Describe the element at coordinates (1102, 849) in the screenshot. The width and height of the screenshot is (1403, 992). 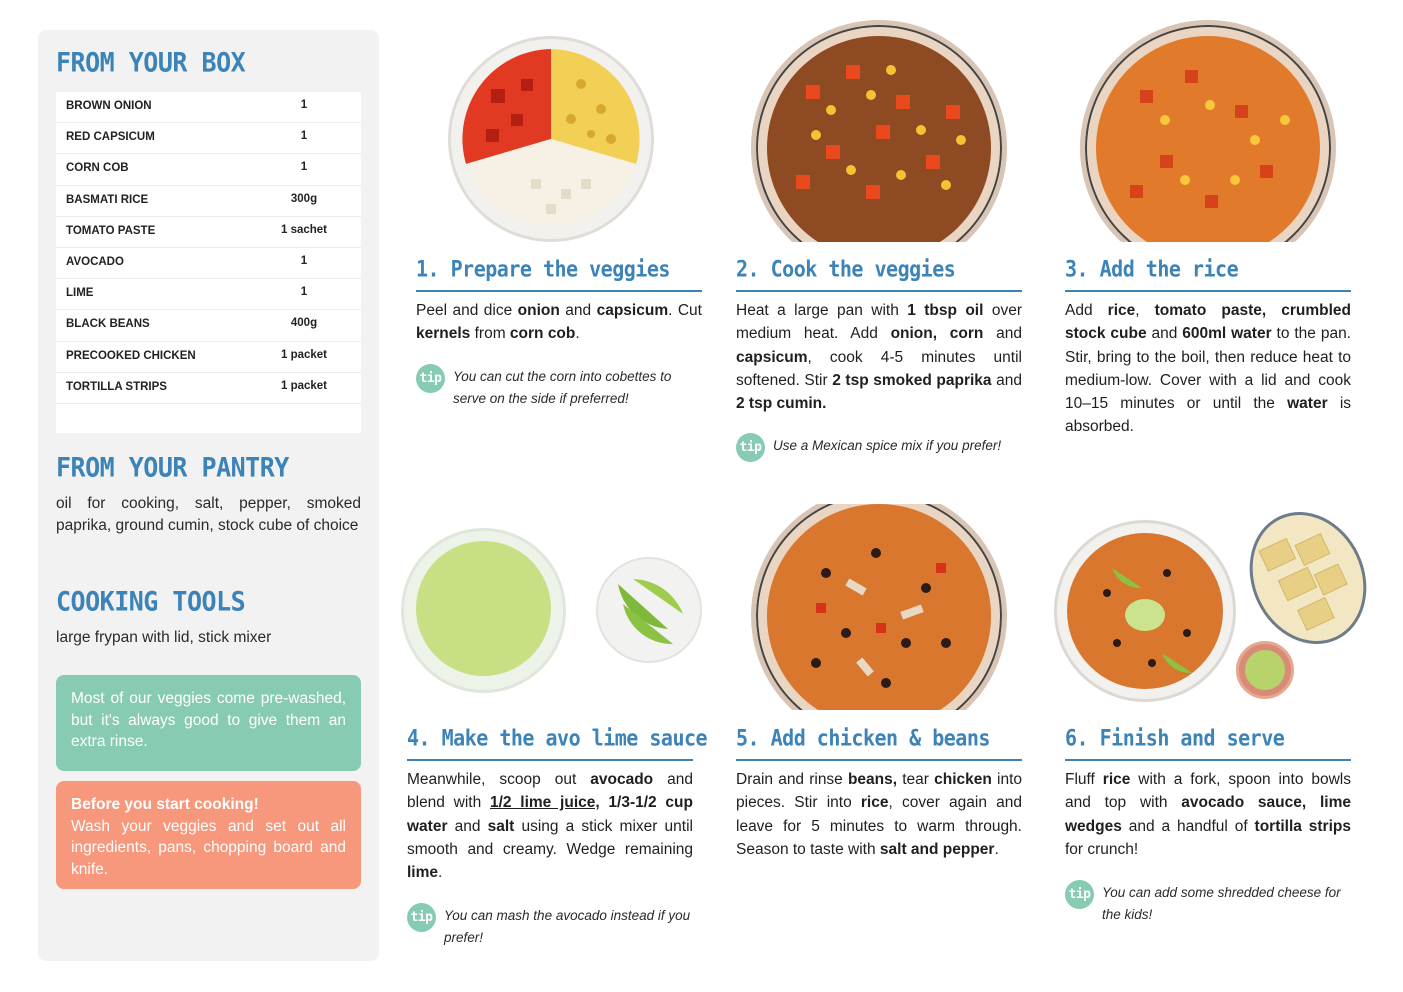
I see `text: for crunch!` at that location.